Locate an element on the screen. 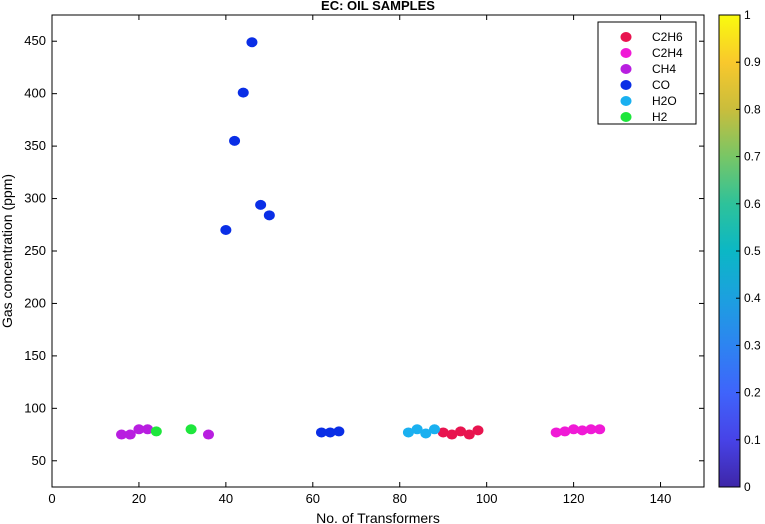 The height and width of the screenshot is (524, 765). legend-marker-h2o is located at coordinates (626, 101).